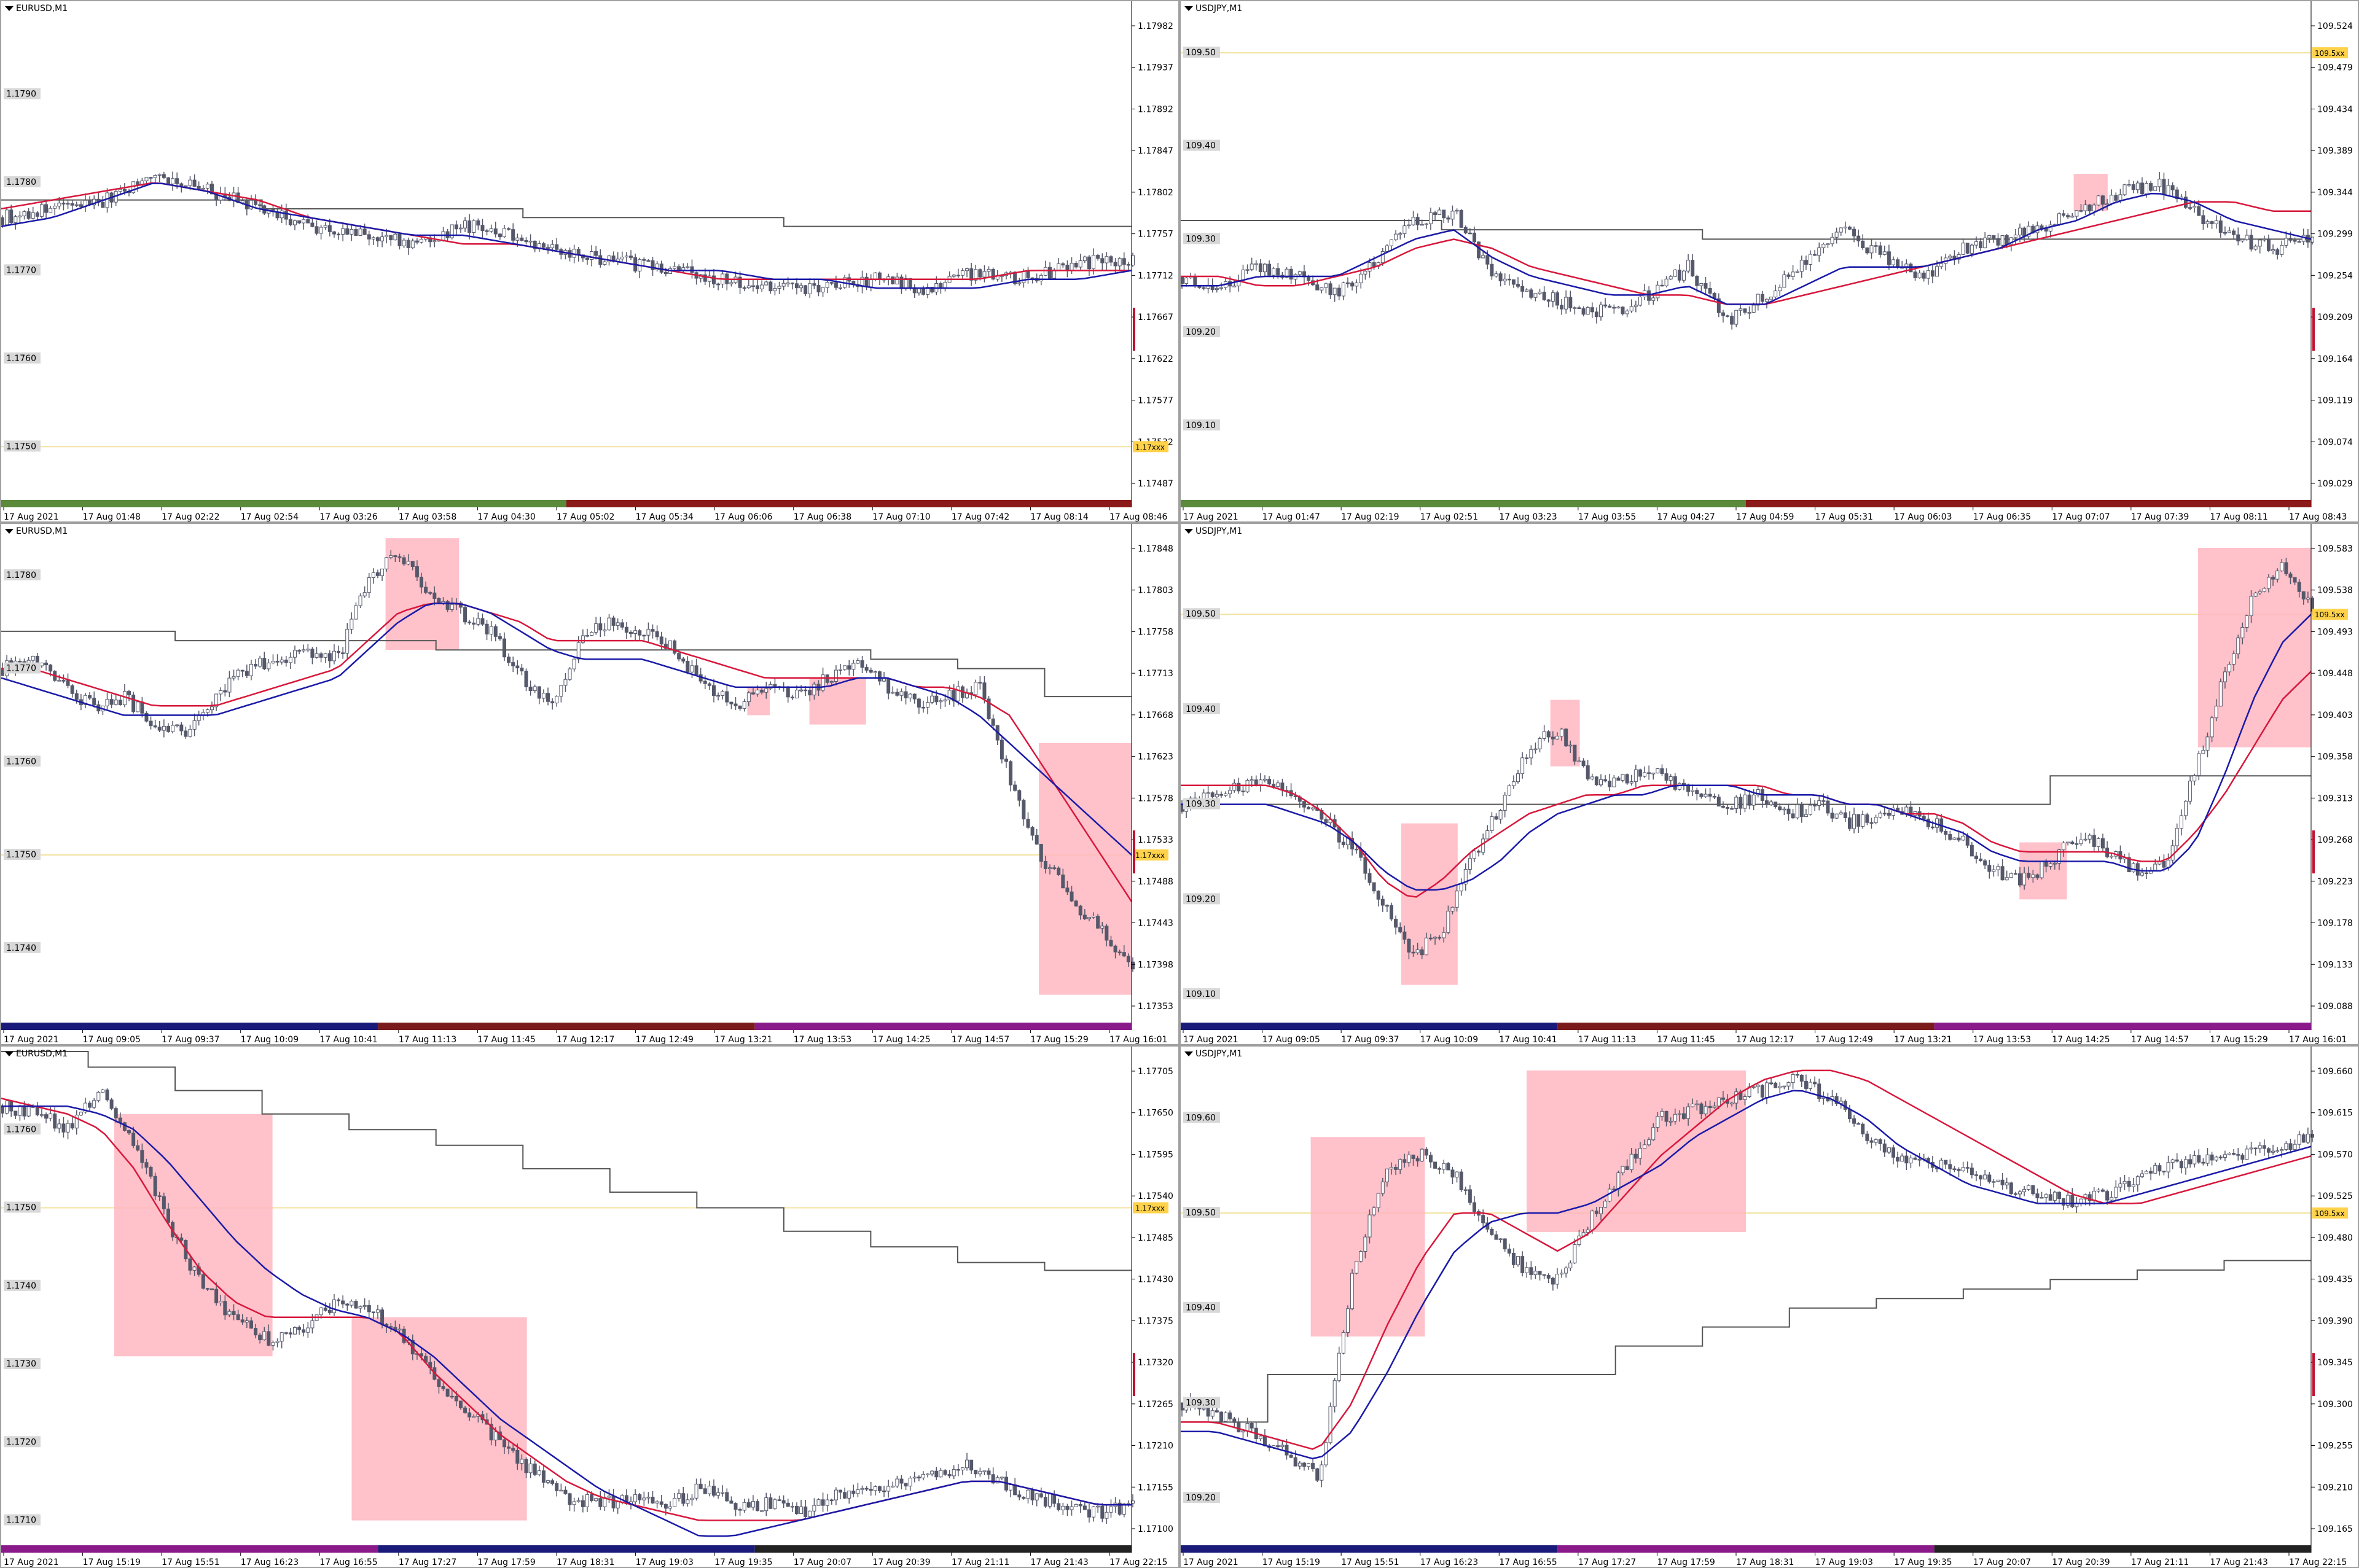 The height and width of the screenshot is (1568, 2359). What do you see at coordinates (2335, 924) in the screenshot?
I see `right-axis-tick-label: 109.178` at bounding box center [2335, 924].